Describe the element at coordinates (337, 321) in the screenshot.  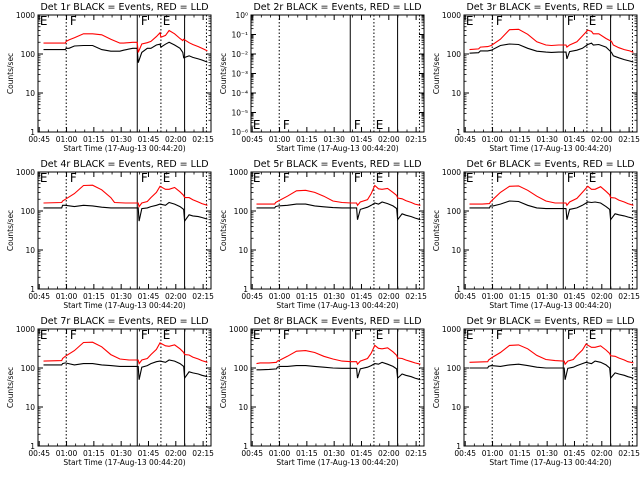
I see `panel-title: Det 8r BLACK = Events, RED = LLD` at that location.